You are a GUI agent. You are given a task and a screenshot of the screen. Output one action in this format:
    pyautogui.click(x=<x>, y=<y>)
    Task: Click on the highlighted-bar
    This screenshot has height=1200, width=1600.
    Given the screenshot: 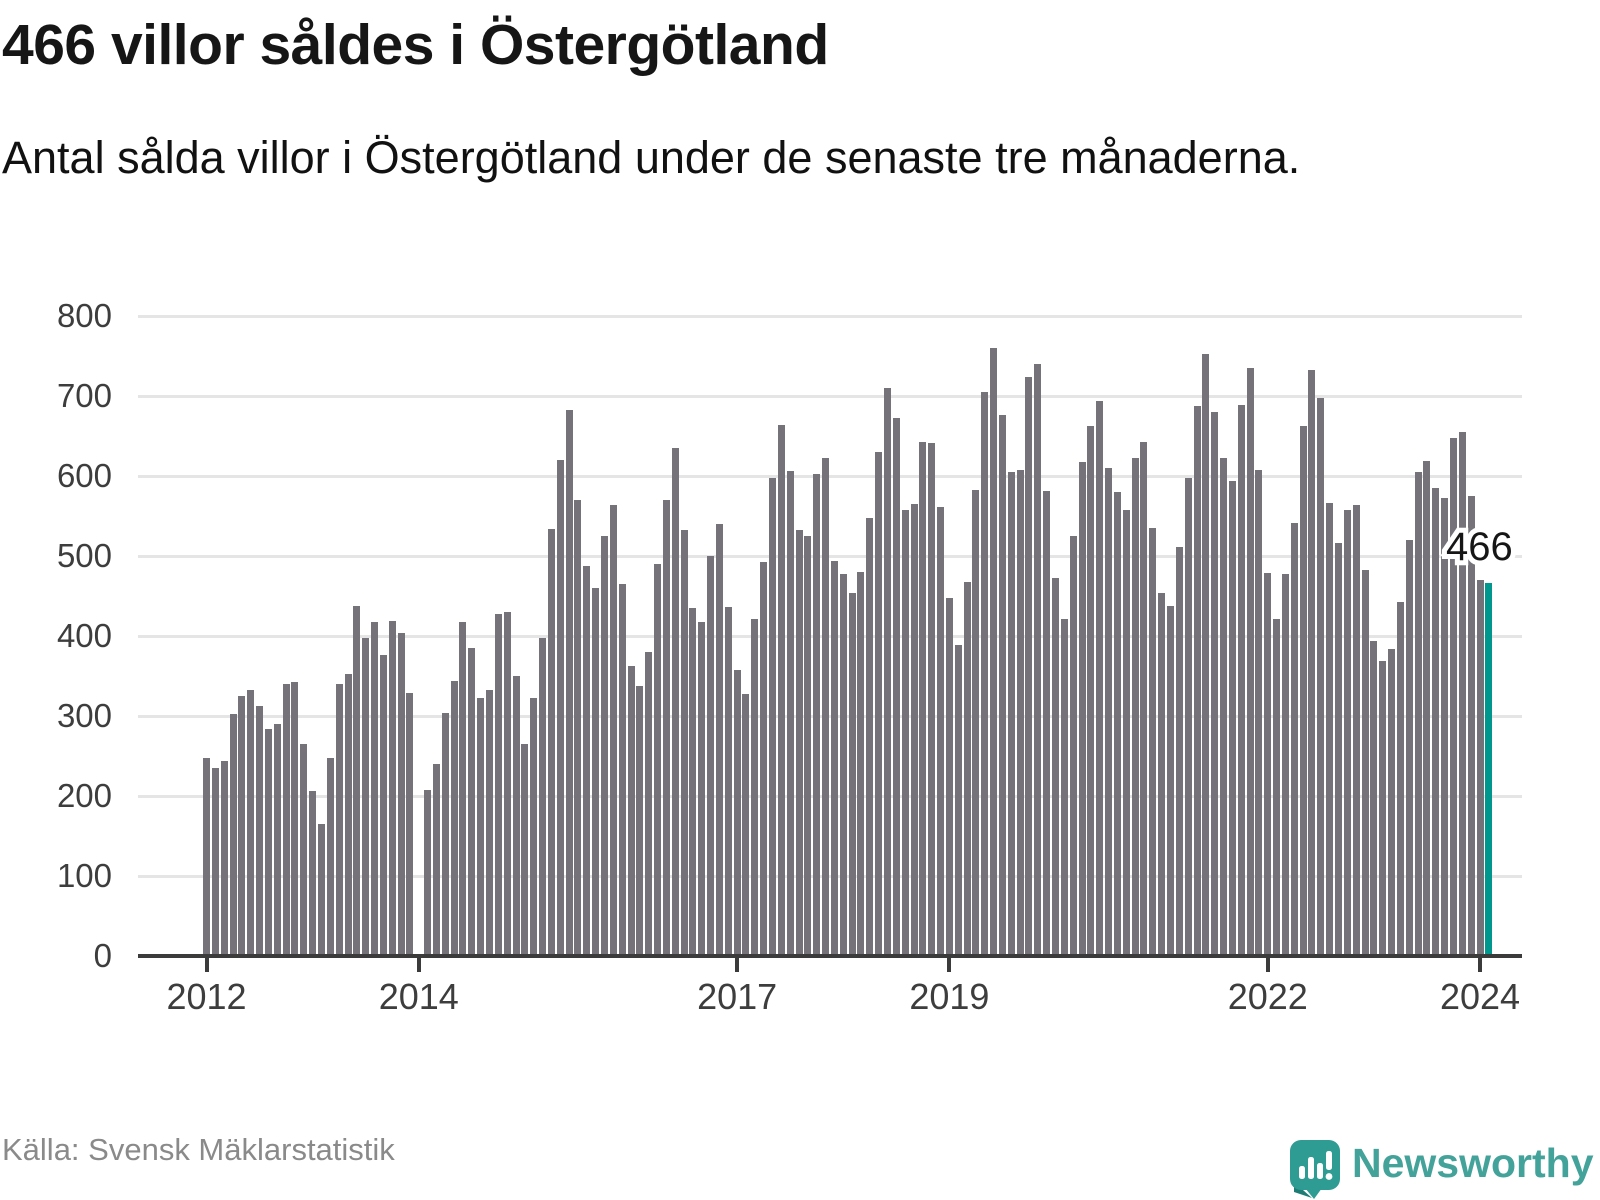 What is the action you would take?
    pyautogui.click(x=1489, y=769)
    